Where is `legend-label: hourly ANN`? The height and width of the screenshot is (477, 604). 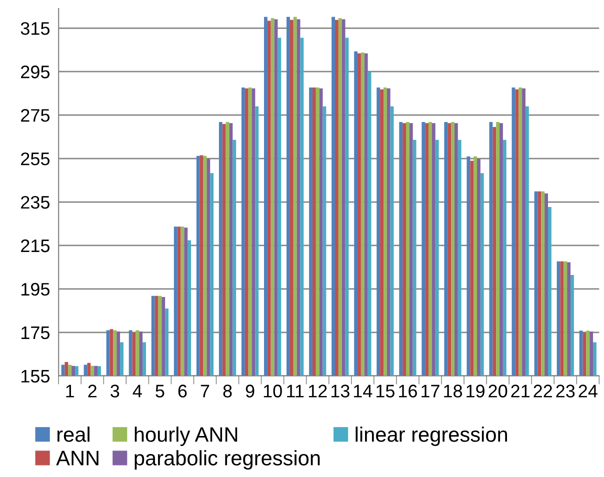 legend-label: hourly ANN is located at coordinates (186, 436).